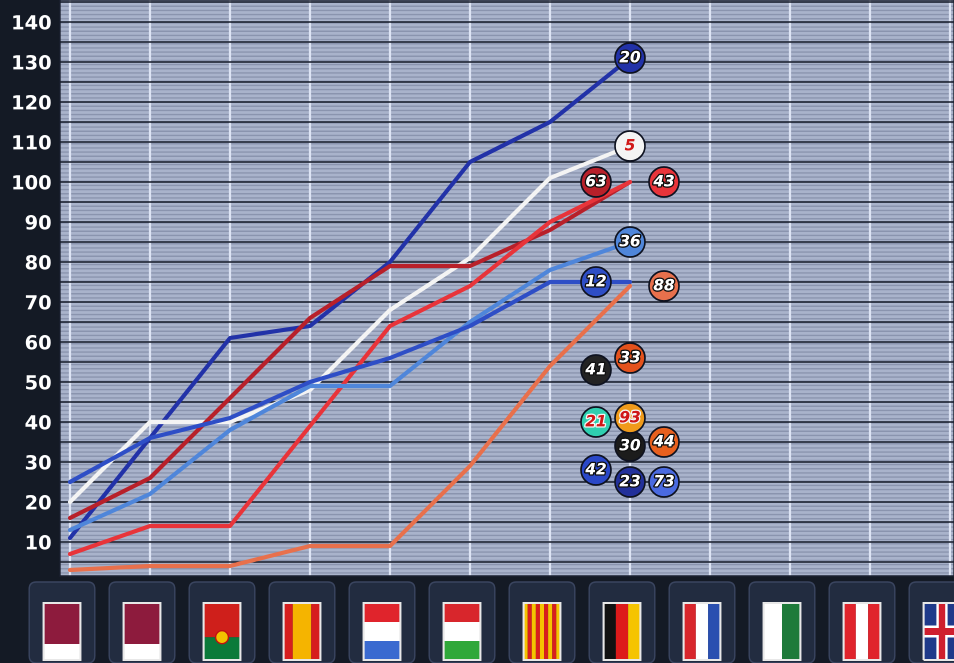  I want to click on y-tick-label: 30, so click(38, 462).